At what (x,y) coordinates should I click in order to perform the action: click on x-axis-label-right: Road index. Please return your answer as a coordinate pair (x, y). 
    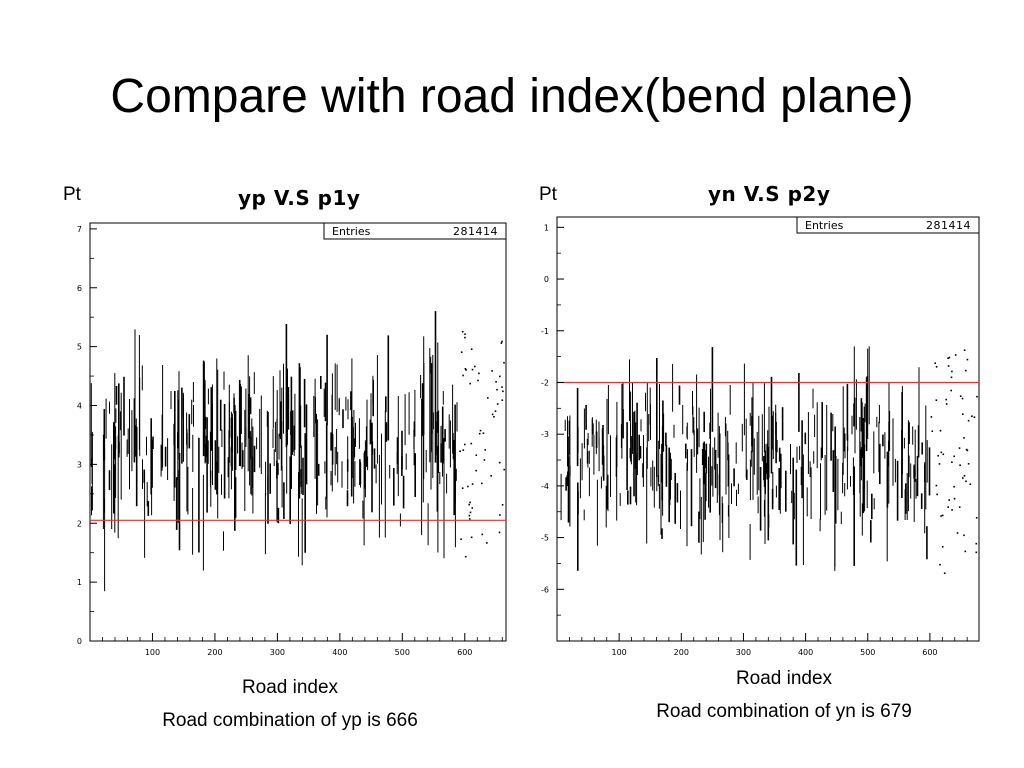
    Looking at the image, I should click on (784, 678).